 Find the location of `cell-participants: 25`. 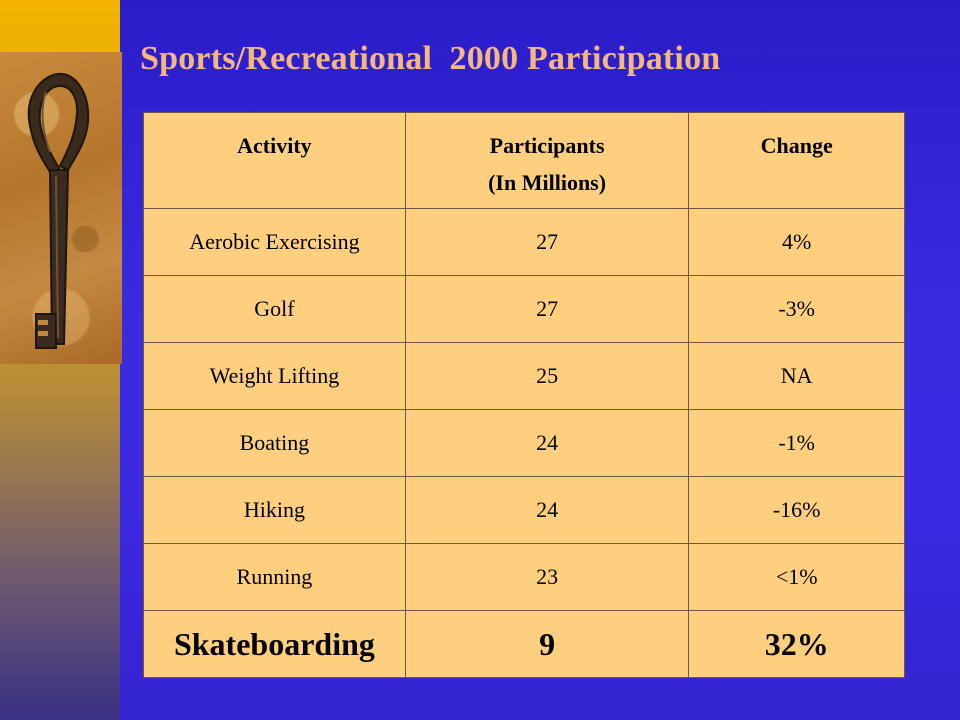

cell-participants: 25 is located at coordinates (547, 376).